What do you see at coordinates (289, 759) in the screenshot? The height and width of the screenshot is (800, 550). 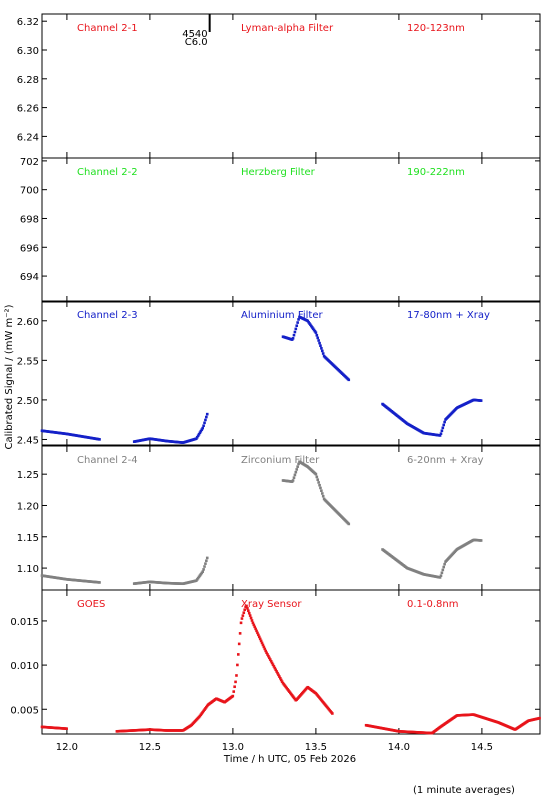 I see `x-axis-label: Time / h UTC, 05 Feb 2026` at bounding box center [289, 759].